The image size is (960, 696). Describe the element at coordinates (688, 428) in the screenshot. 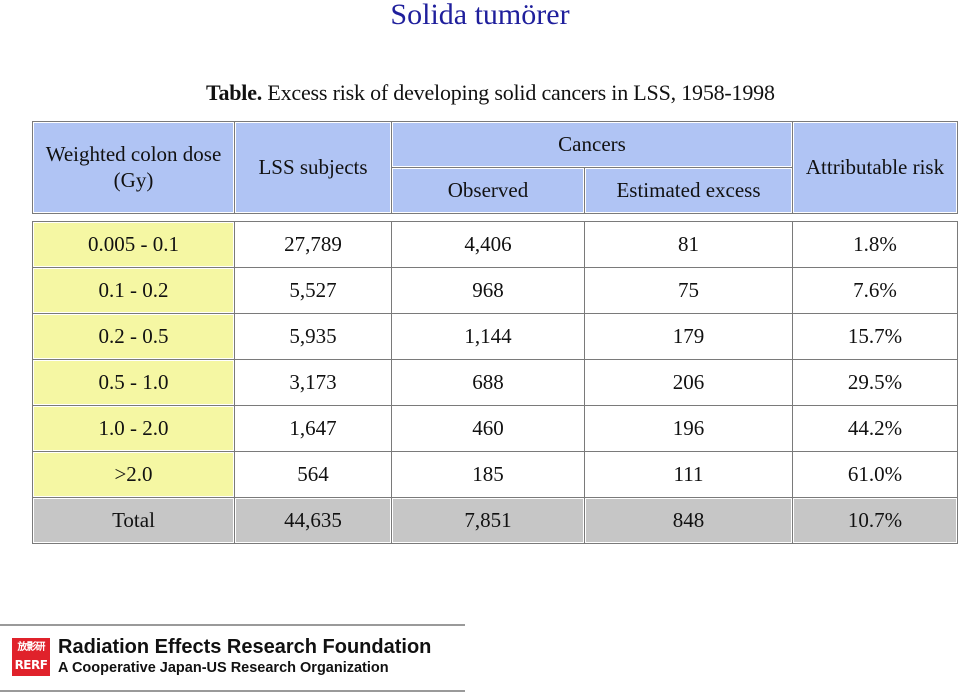

I see `excess-cell: 196` at that location.